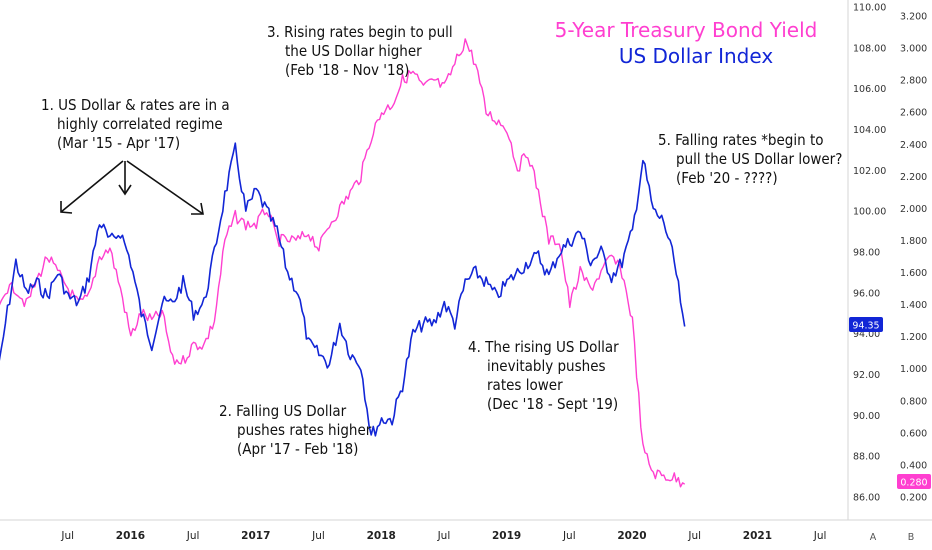  What do you see at coordinates (546, 366) in the screenshot?
I see `annotation-4-line-2: inevitably pushes` at bounding box center [546, 366].